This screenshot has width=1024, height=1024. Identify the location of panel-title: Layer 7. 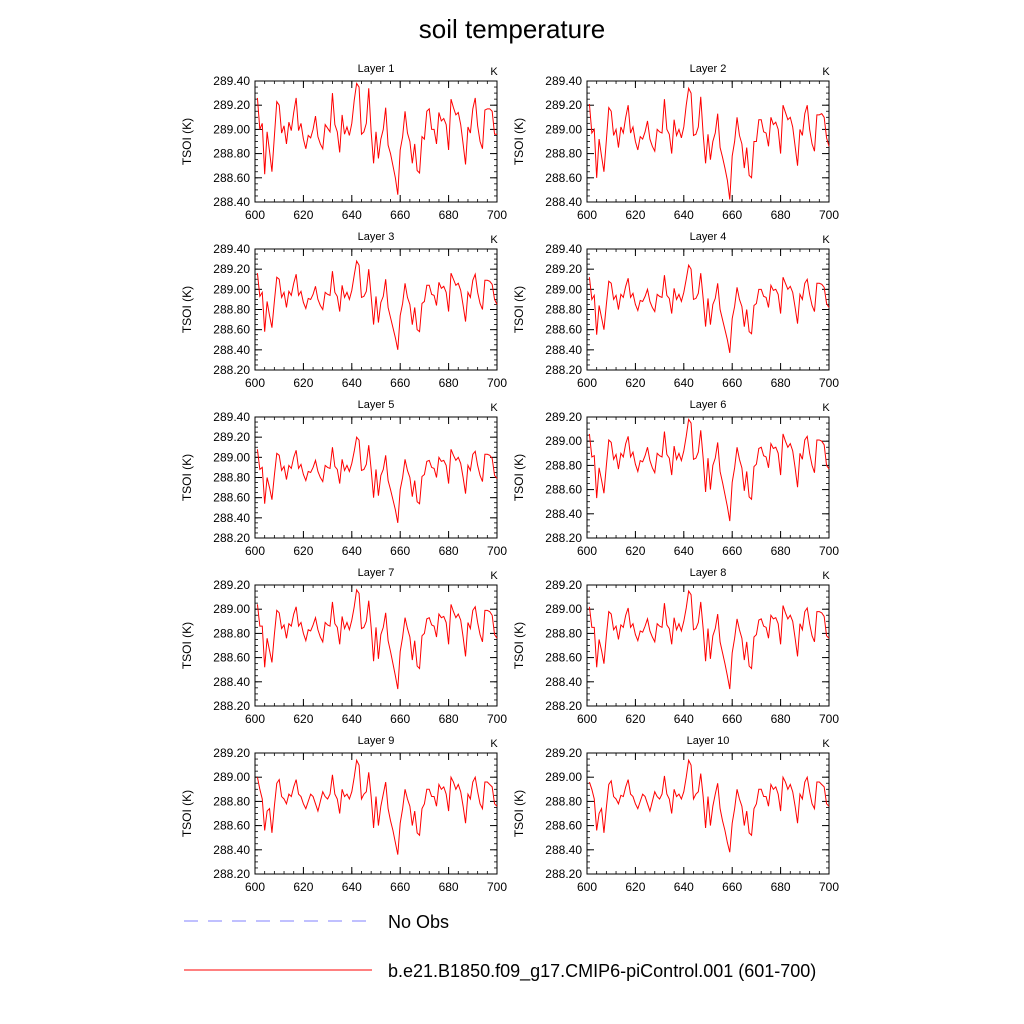
(376, 573).